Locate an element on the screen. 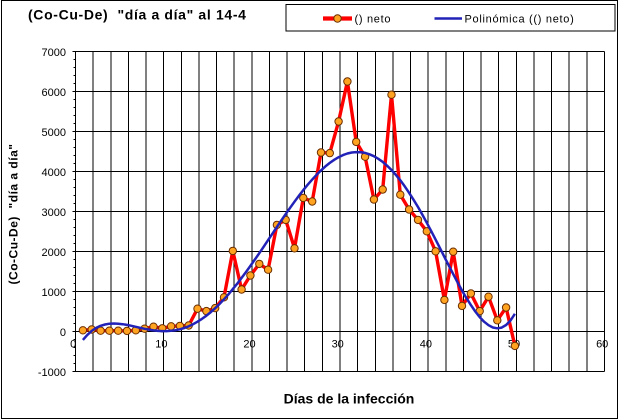  svg-text: 30 is located at coordinates (338, 344).